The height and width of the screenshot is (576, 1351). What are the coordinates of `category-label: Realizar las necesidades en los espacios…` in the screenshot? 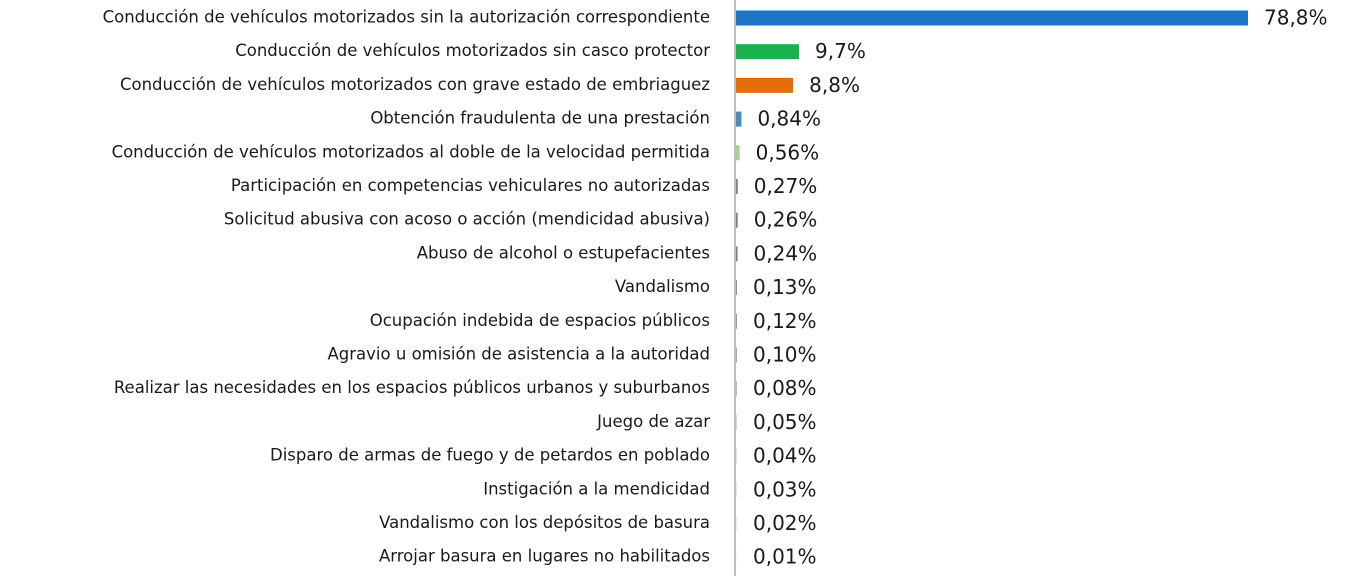 It's located at (412, 387).